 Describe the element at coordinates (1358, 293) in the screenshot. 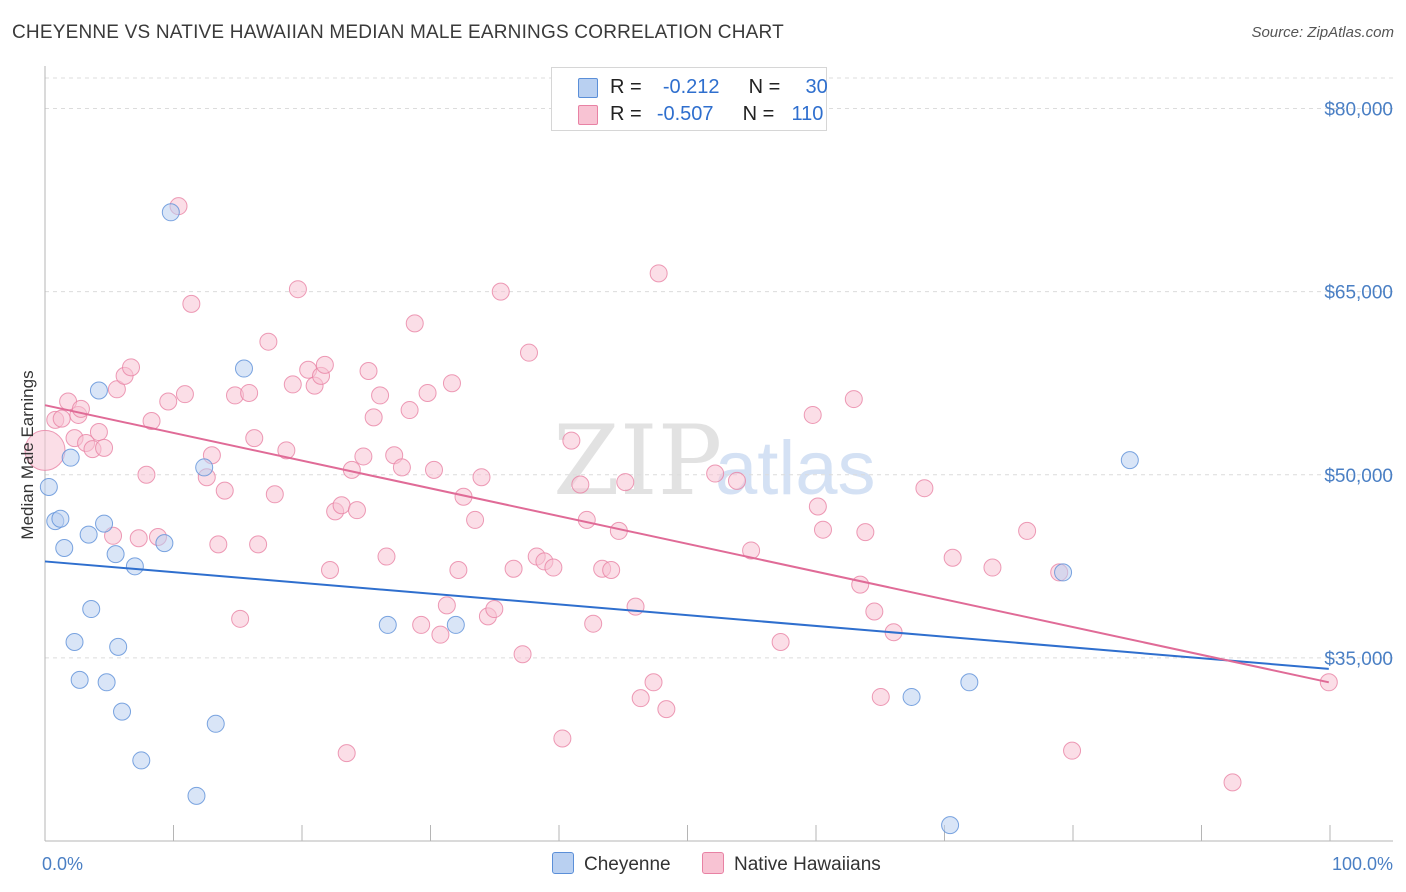

I see `y-tick-label: $65,000` at that location.